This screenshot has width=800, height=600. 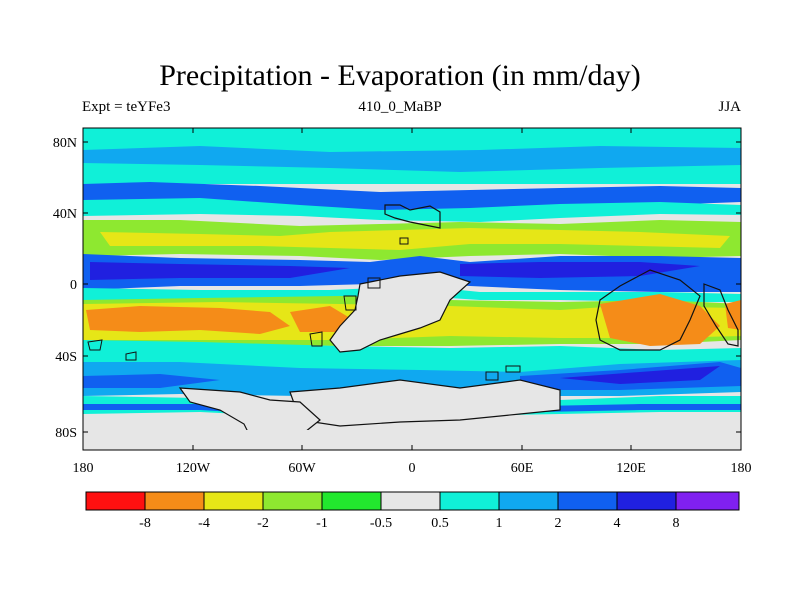 What do you see at coordinates (188, 320) in the screenshot?
I see `field-dry-pacific` at bounding box center [188, 320].